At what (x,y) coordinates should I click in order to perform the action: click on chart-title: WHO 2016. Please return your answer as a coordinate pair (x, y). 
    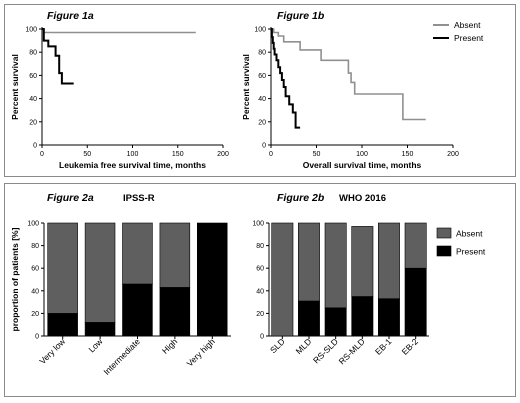
    Looking at the image, I should click on (362, 198).